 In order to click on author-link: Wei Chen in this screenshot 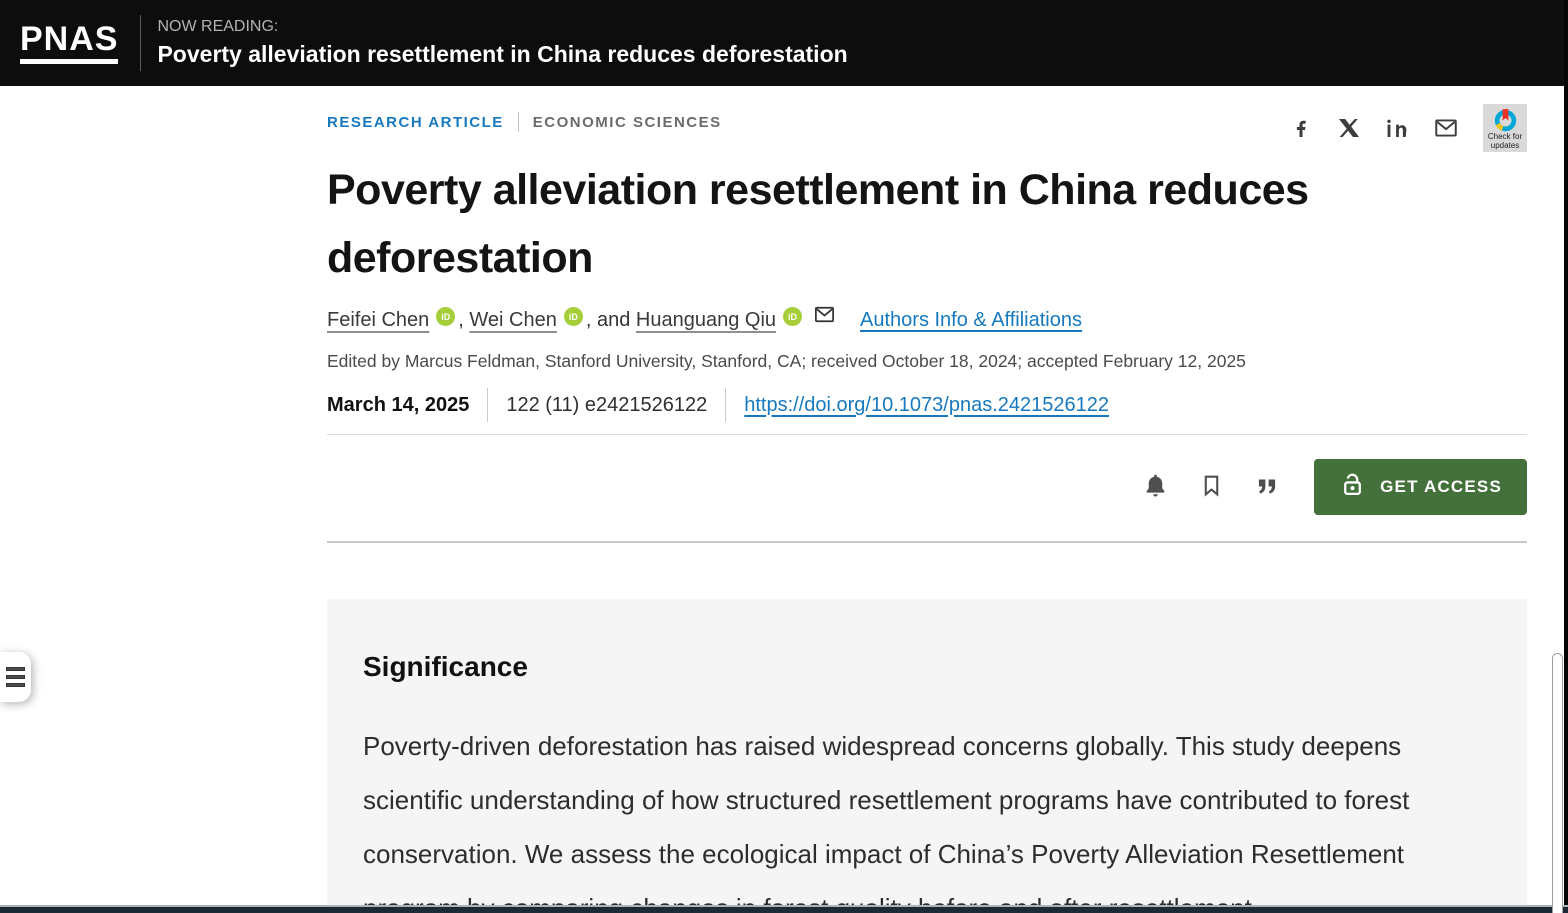, I will do `click(513, 320)`.